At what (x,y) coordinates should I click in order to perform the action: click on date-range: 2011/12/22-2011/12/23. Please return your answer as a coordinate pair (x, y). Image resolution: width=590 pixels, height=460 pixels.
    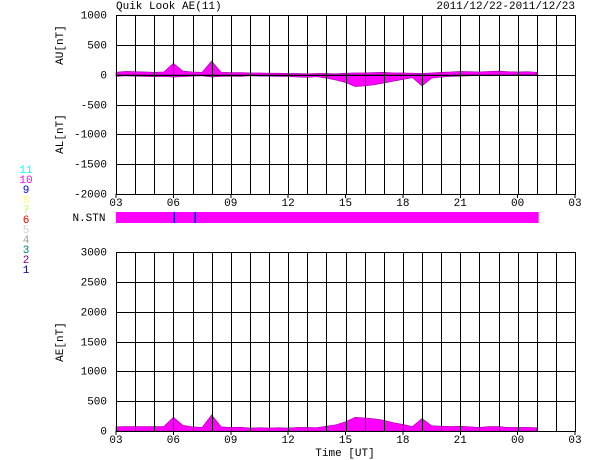
    Looking at the image, I should click on (505, 7).